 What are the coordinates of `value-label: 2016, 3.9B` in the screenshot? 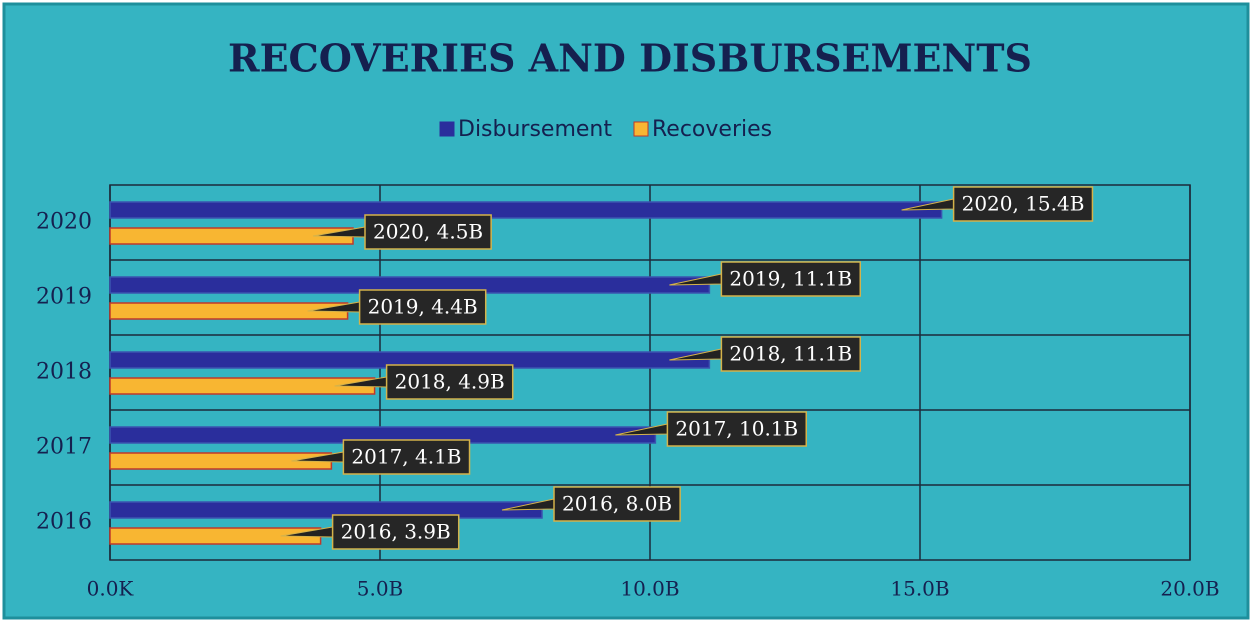 It's located at (396, 532).